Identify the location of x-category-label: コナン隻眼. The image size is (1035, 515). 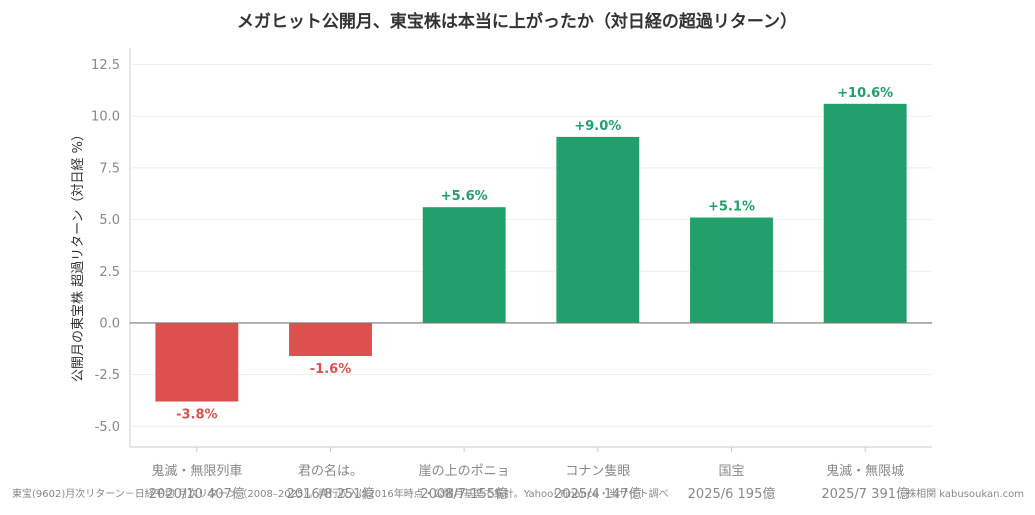
(597, 471).